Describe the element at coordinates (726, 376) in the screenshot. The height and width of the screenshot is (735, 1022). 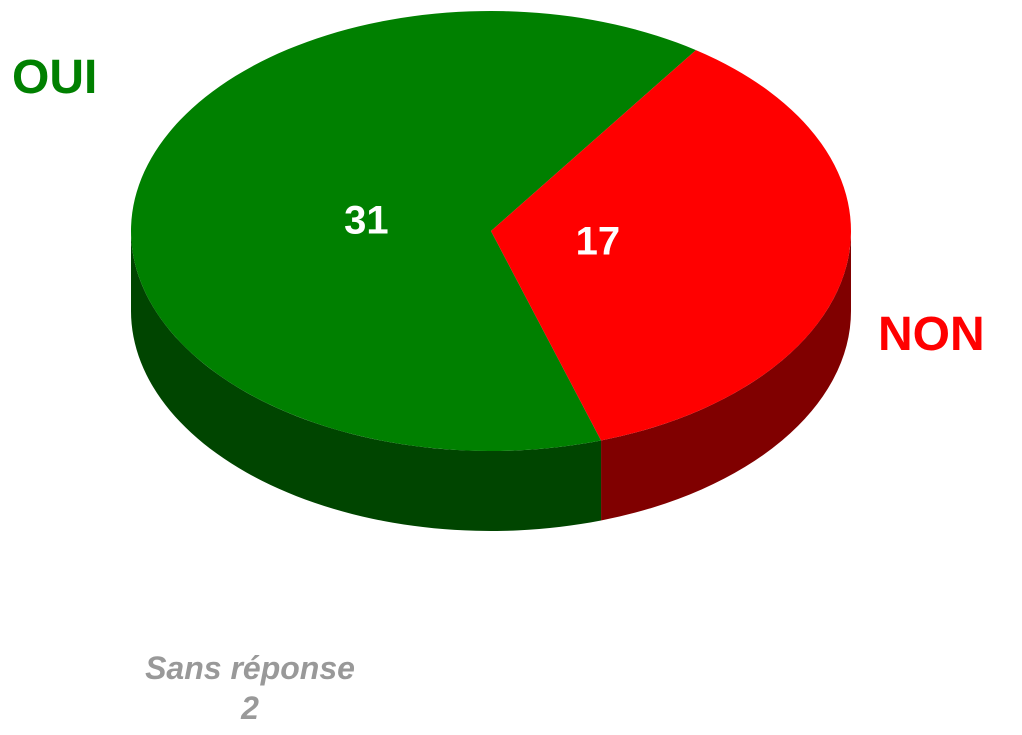
I see `pie-side-non` at that location.